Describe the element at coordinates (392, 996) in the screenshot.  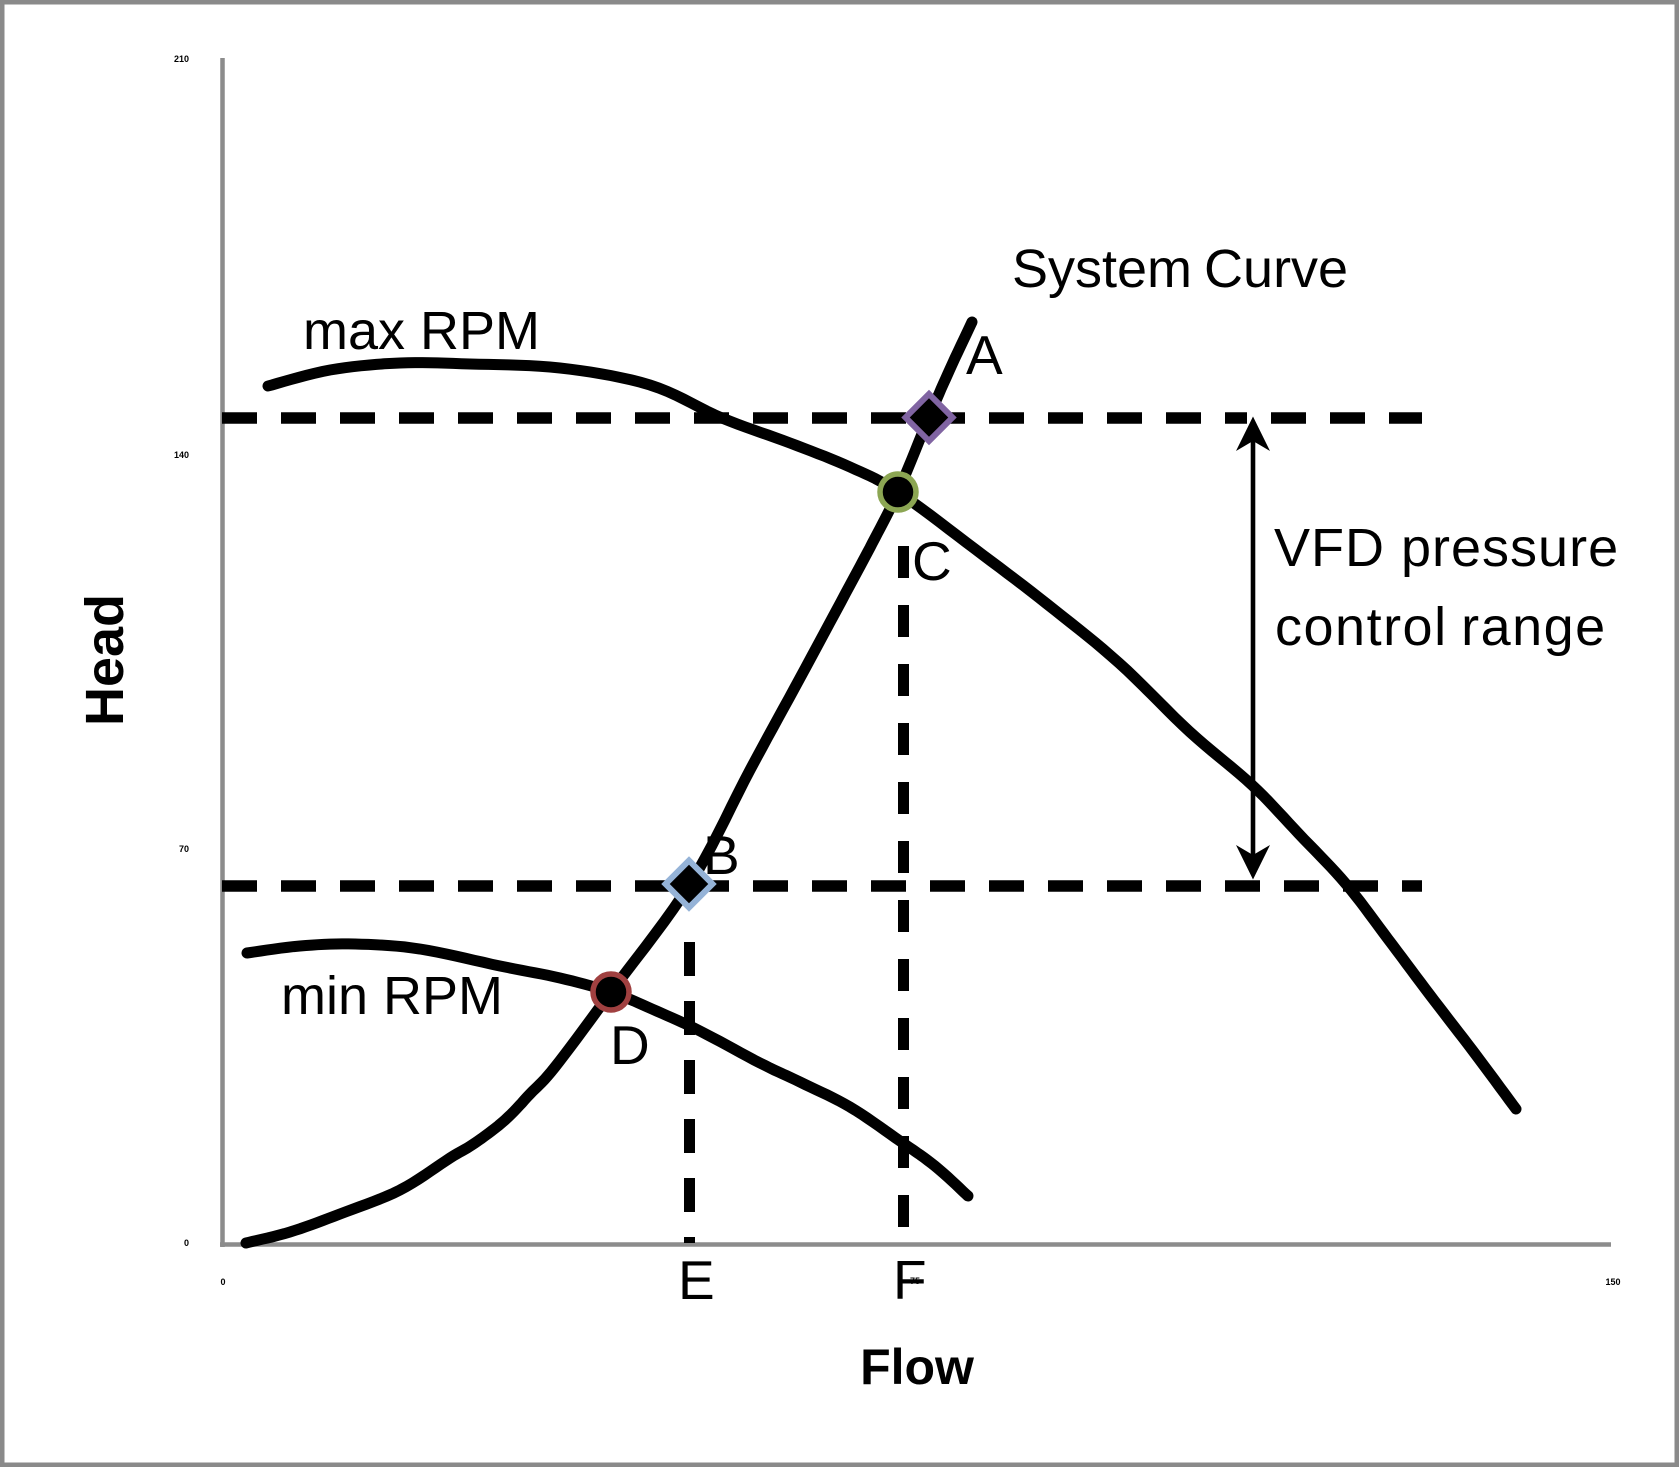
I see `svg-text: min RPM` at that location.